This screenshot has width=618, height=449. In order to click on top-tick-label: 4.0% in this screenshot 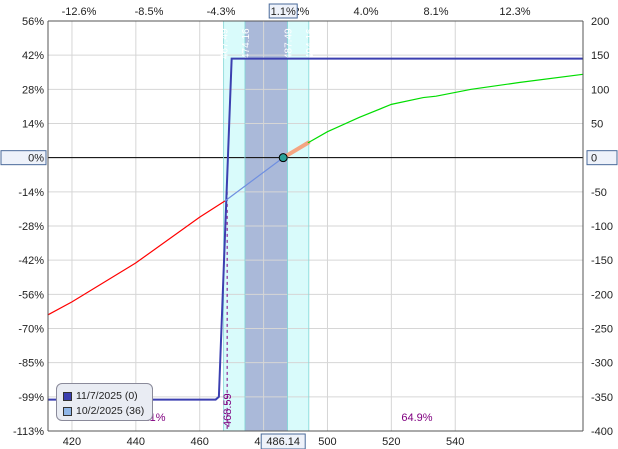, I will do `click(365, 12)`.